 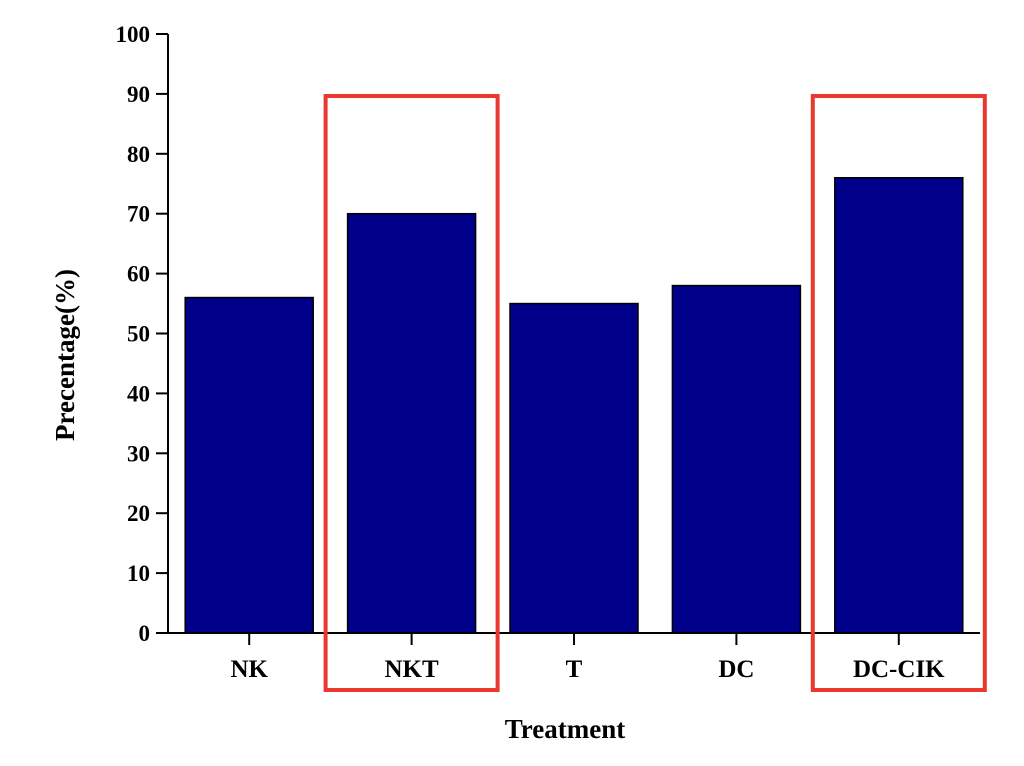 I want to click on y-tick-label: 70, so click(x=138, y=214).